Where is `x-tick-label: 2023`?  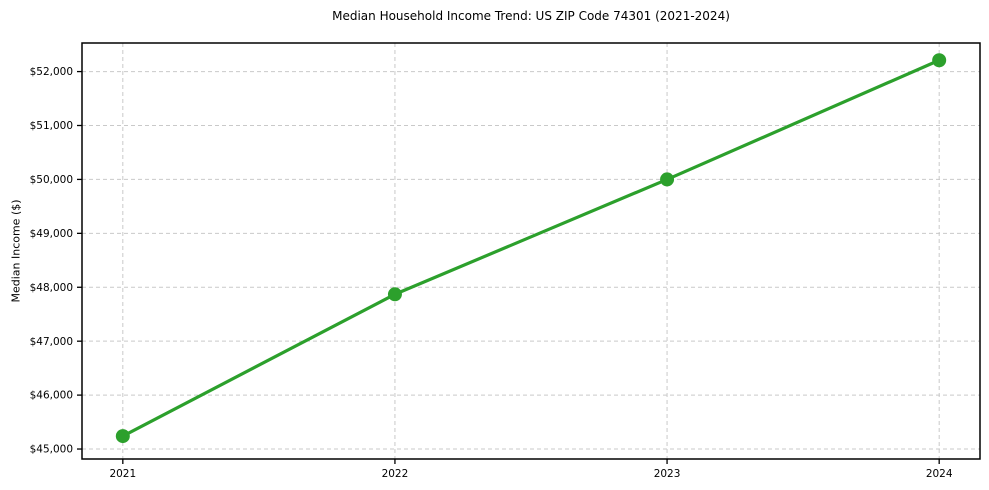 x-tick-label: 2023 is located at coordinates (667, 474).